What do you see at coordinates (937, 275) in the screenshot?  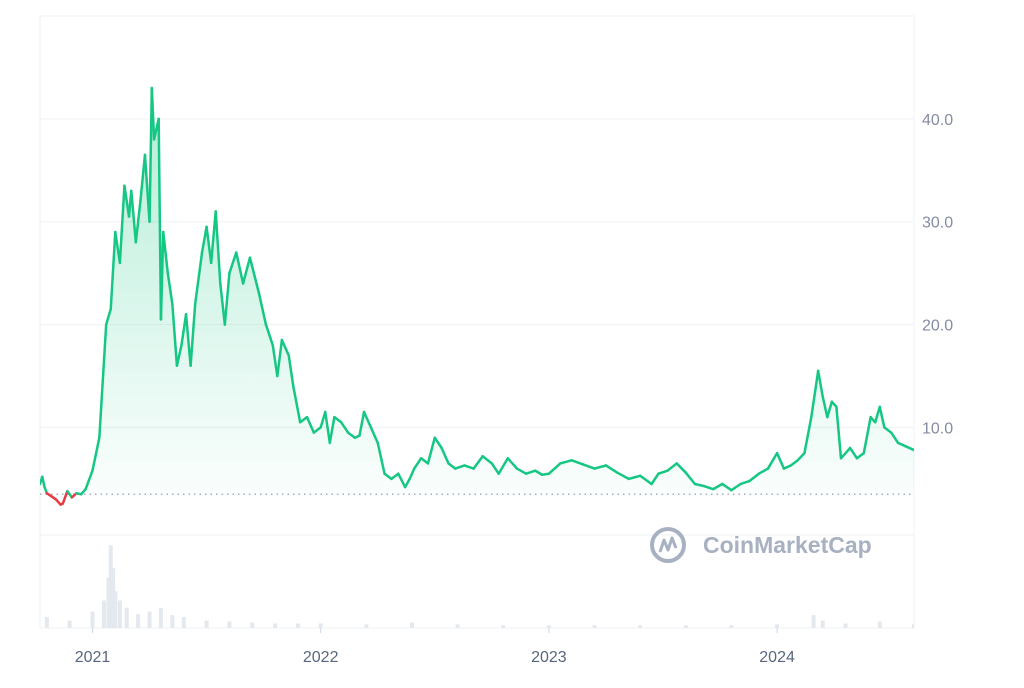 I see `y-axis-ticks: 10.0 20.0 30.0 40.0` at bounding box center [937, 275].